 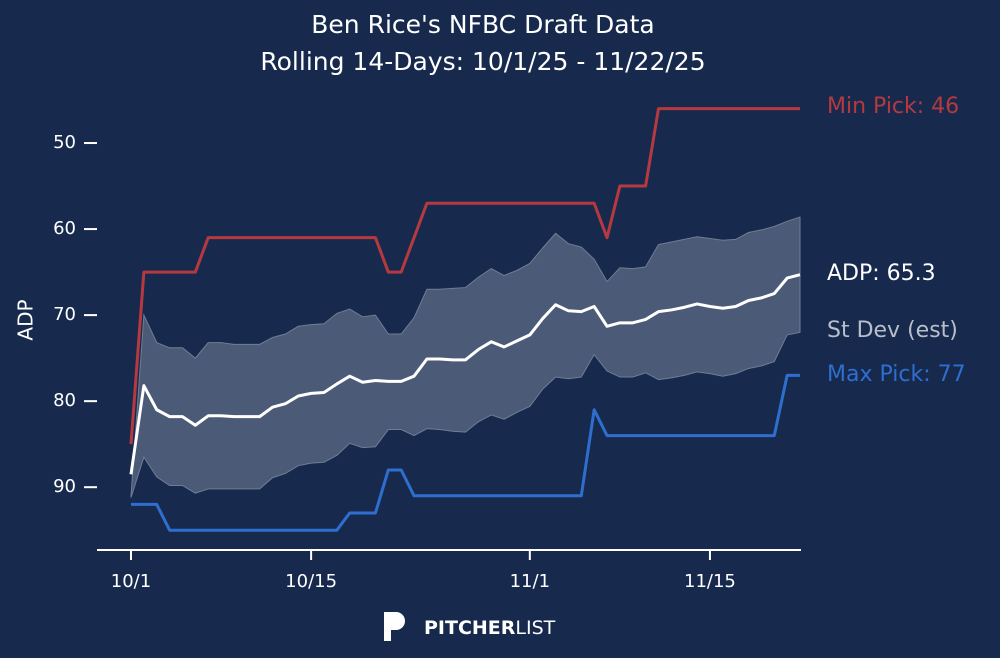 What do you see at coordinates (311, 581) in the screenshot?
I see `x-tick-label: 10/15` at bounding box center [311, 581].